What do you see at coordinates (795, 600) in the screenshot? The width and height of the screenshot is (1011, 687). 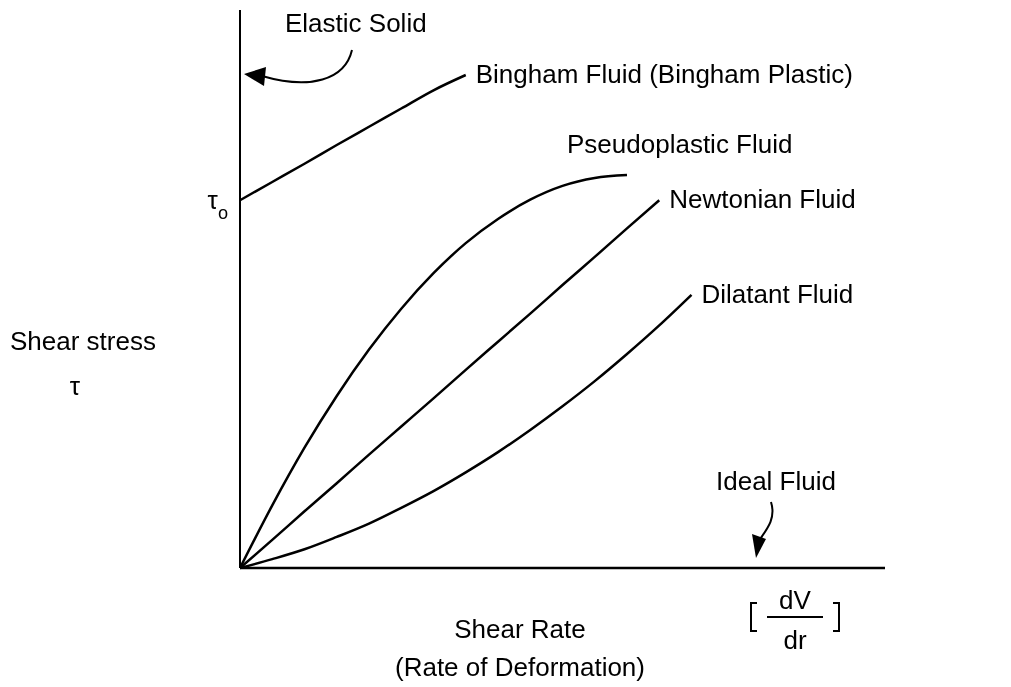 I see `text: dV` at bounding box center [795, 600].